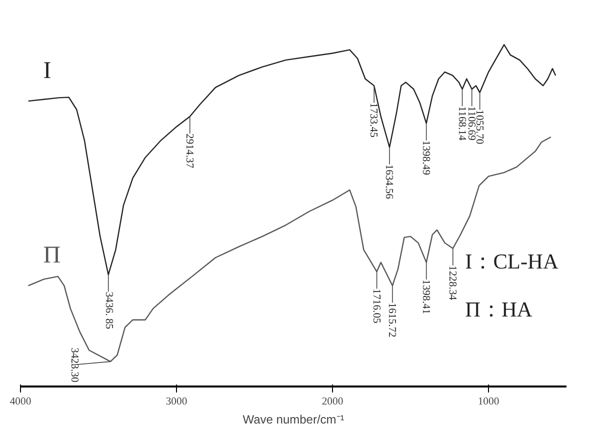 The width and height of the screenshot is (591, 429). What do you see at coordinates (512, 262) in the screenshot?
I see `annotation: I：CL-HA` at bounding box center [512, 262].